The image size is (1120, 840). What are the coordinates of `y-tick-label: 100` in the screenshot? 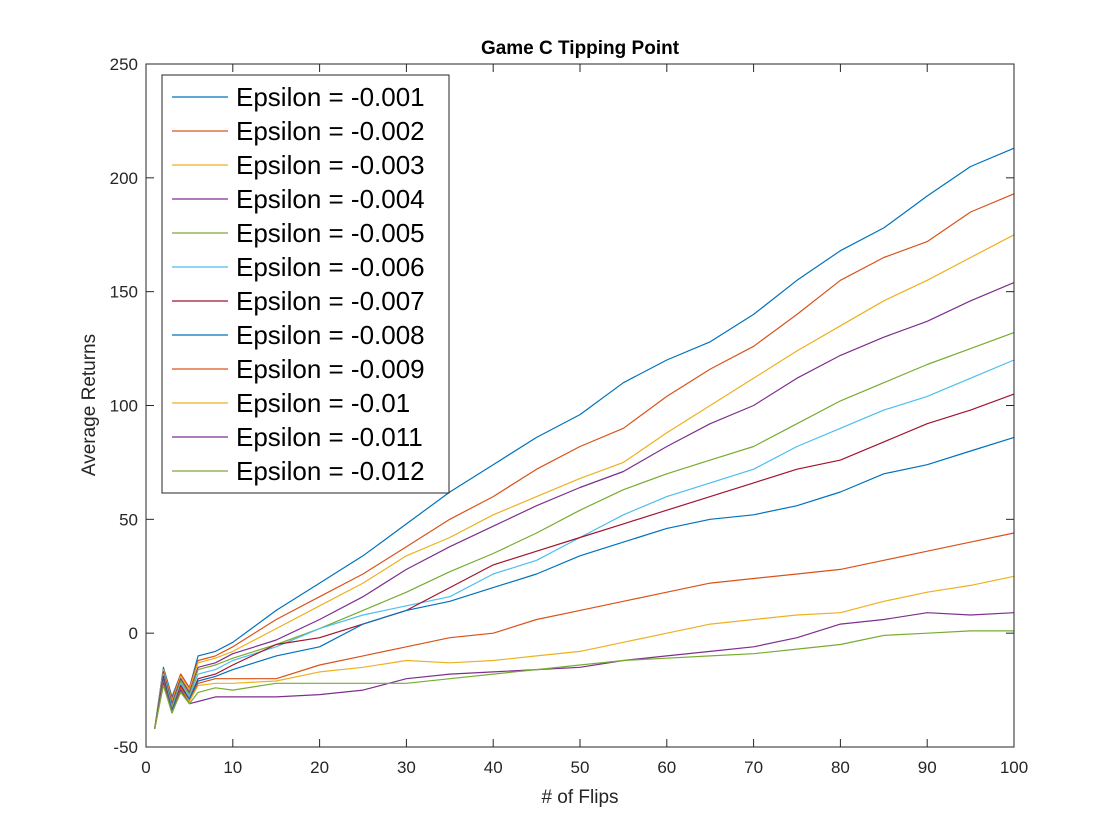 It's located at (124, 406).